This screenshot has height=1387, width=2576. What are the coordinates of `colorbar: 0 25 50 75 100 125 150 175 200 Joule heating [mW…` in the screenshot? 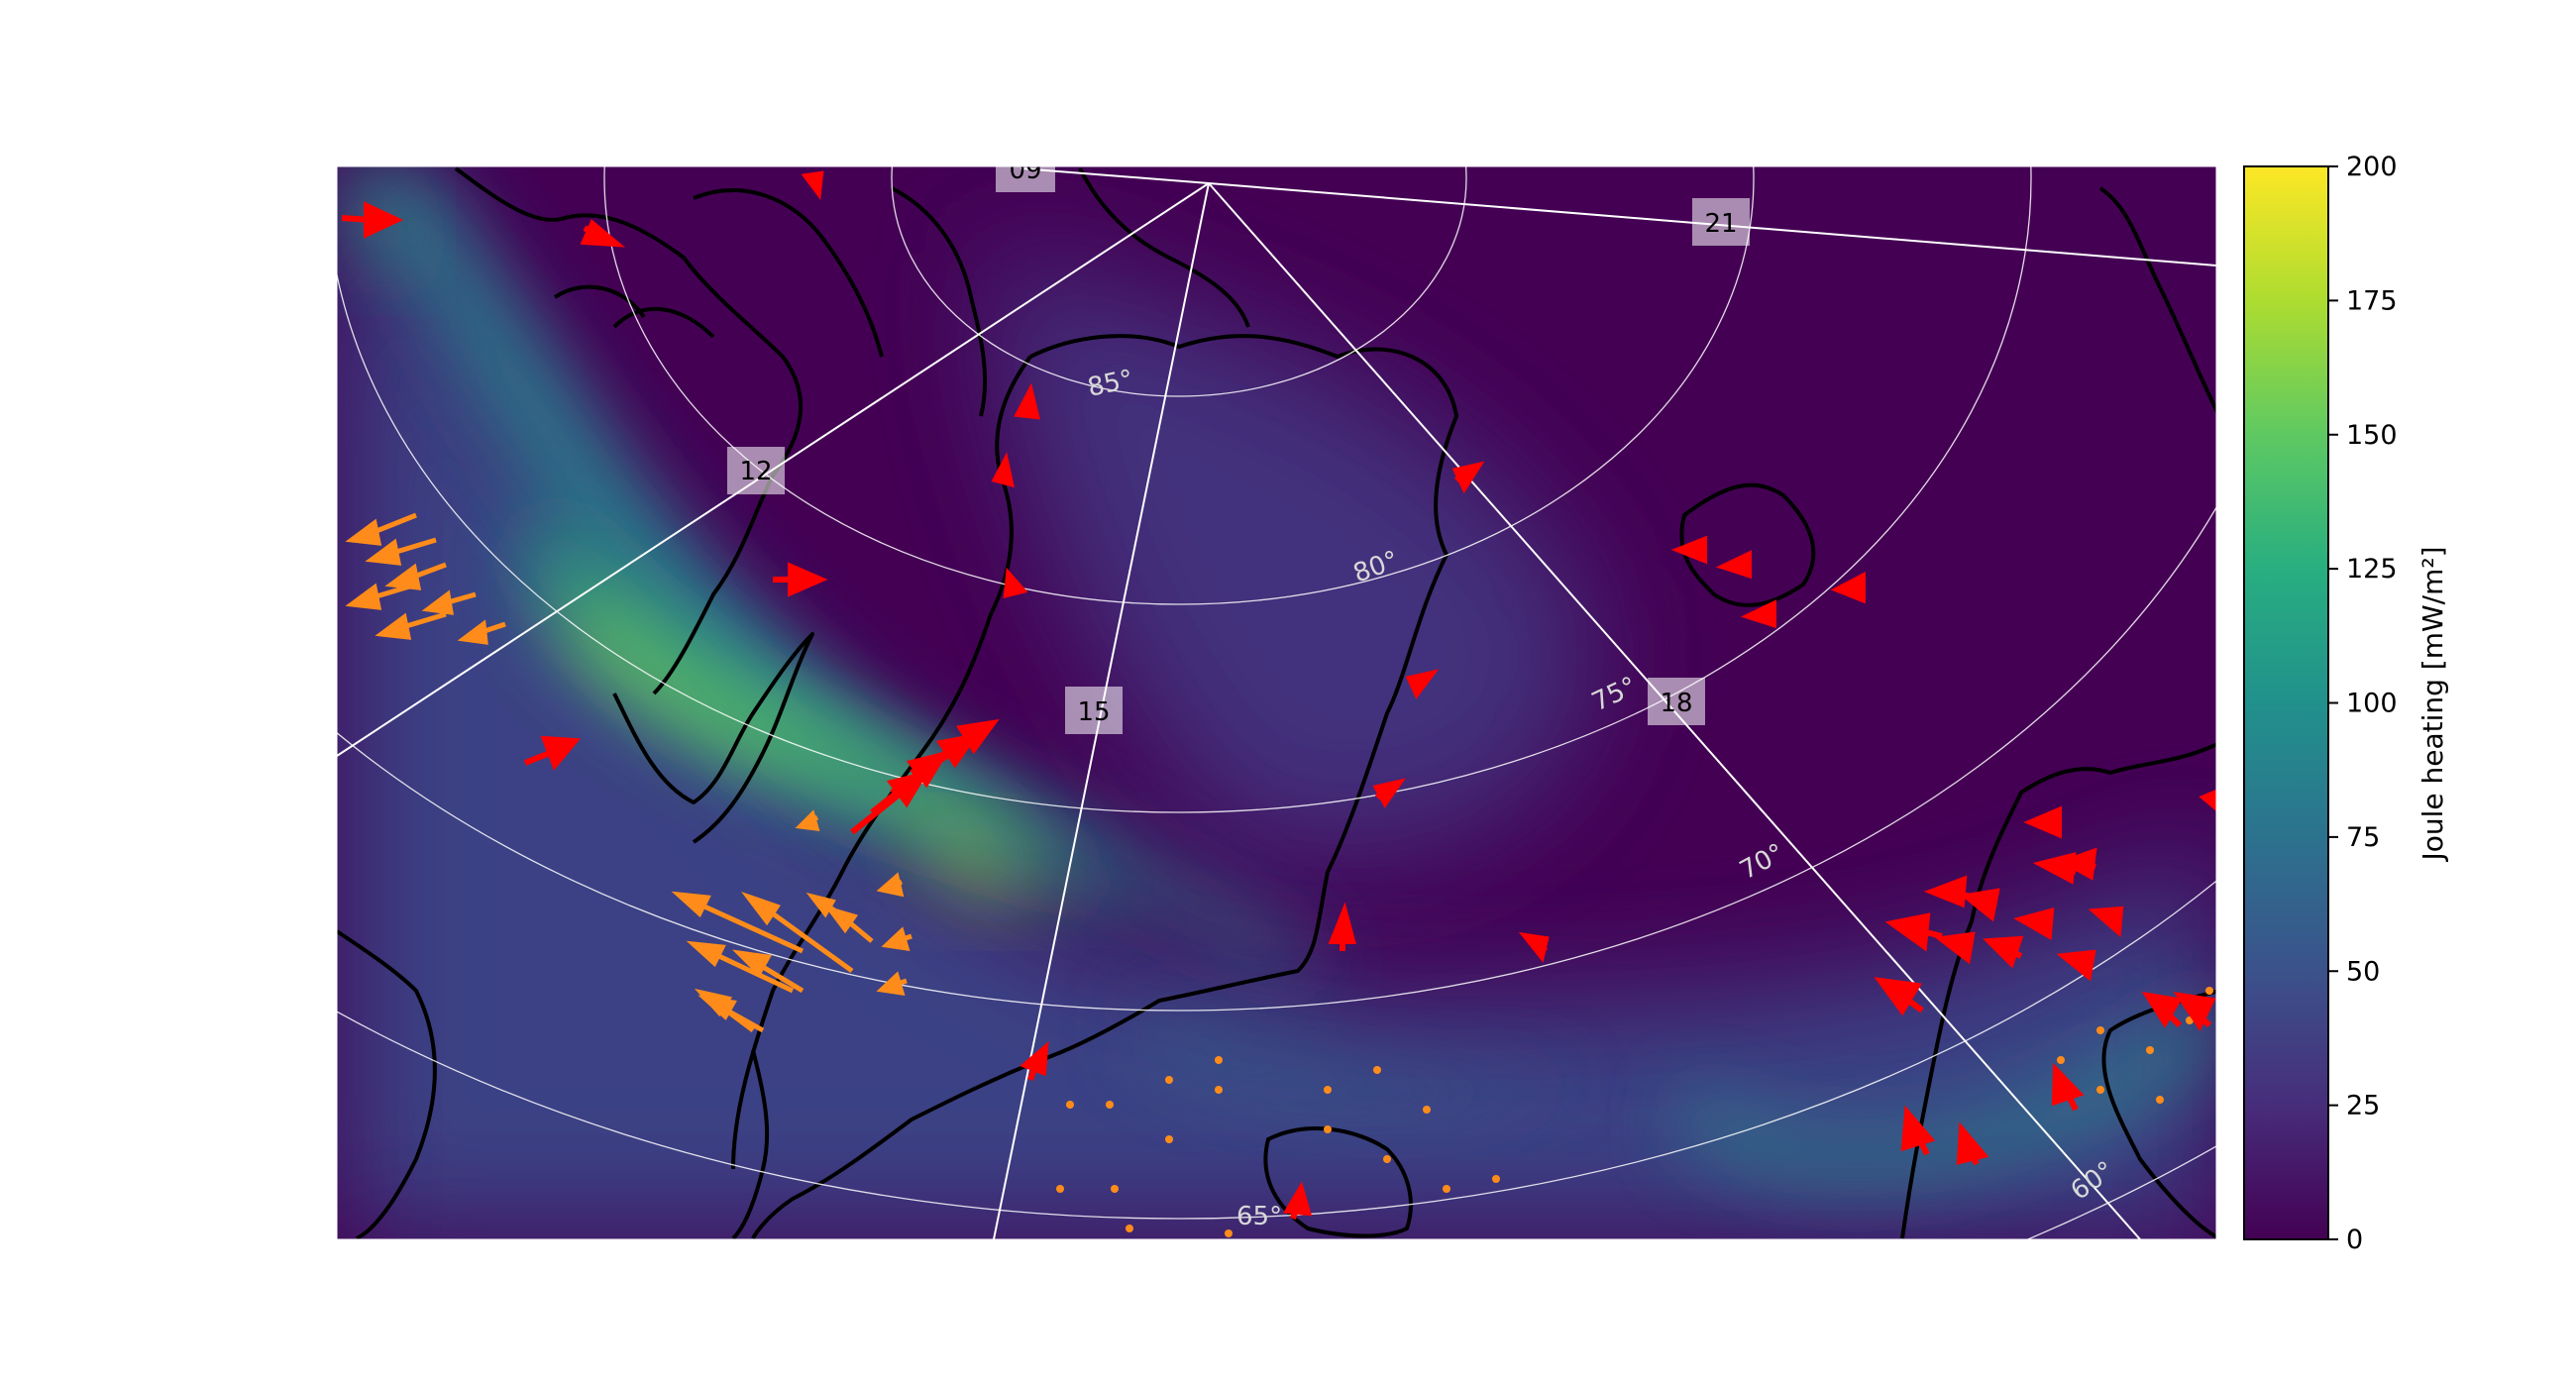 It's located at (2346, 703).